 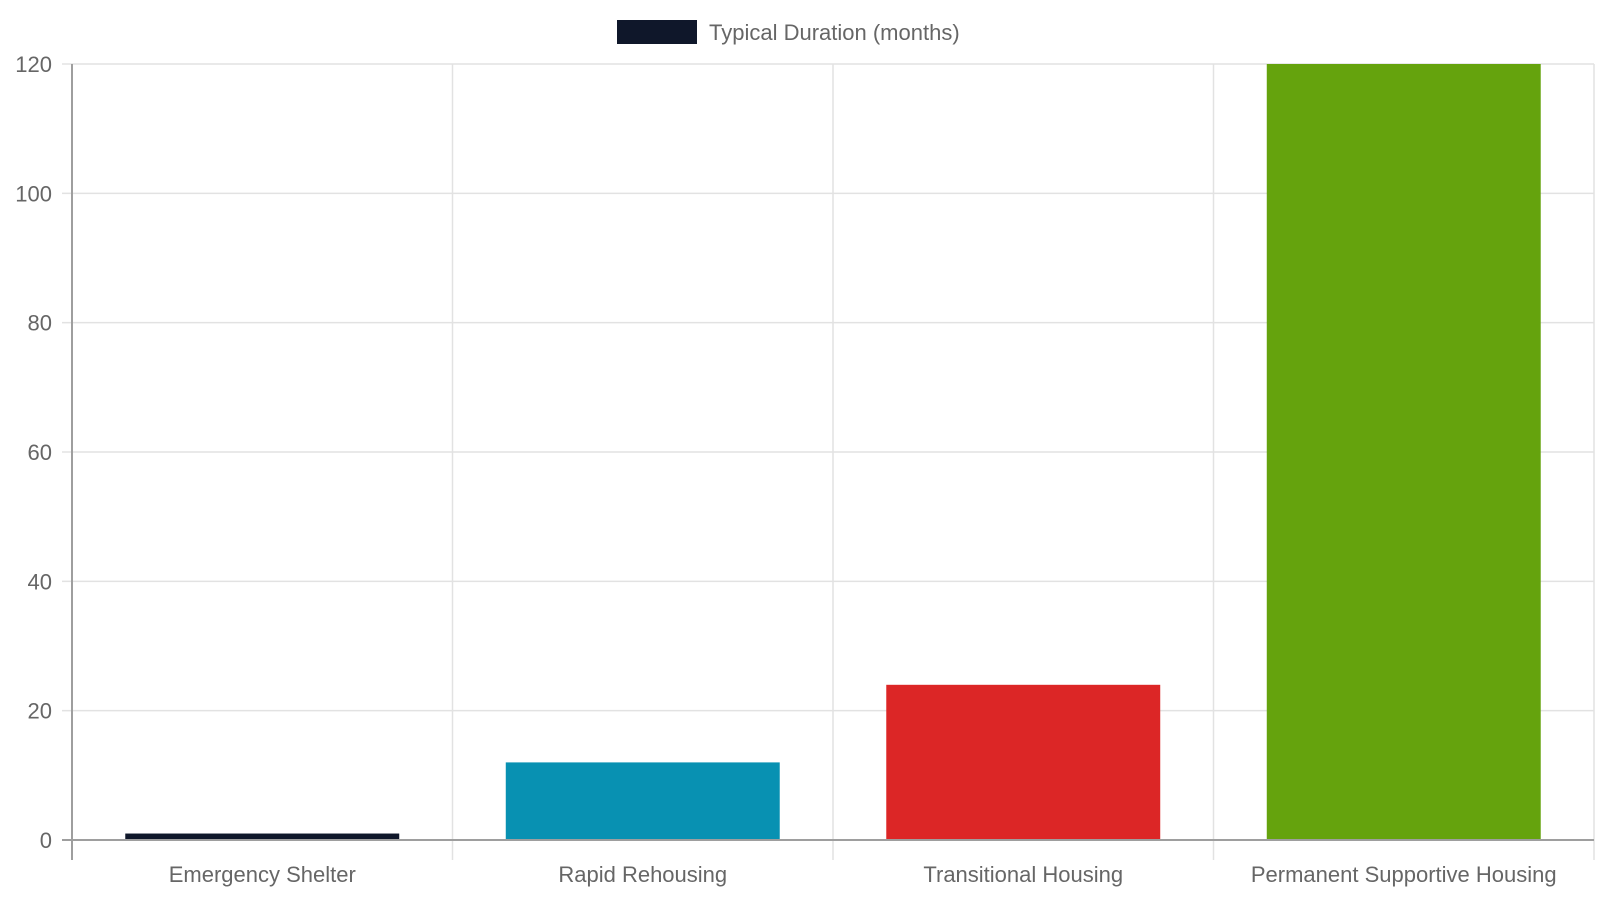 What do you see at coordinates (262, 874) in the screenshot?
I see `x-tick-label: Emergency Shelter` at bounding box center [262, 874].